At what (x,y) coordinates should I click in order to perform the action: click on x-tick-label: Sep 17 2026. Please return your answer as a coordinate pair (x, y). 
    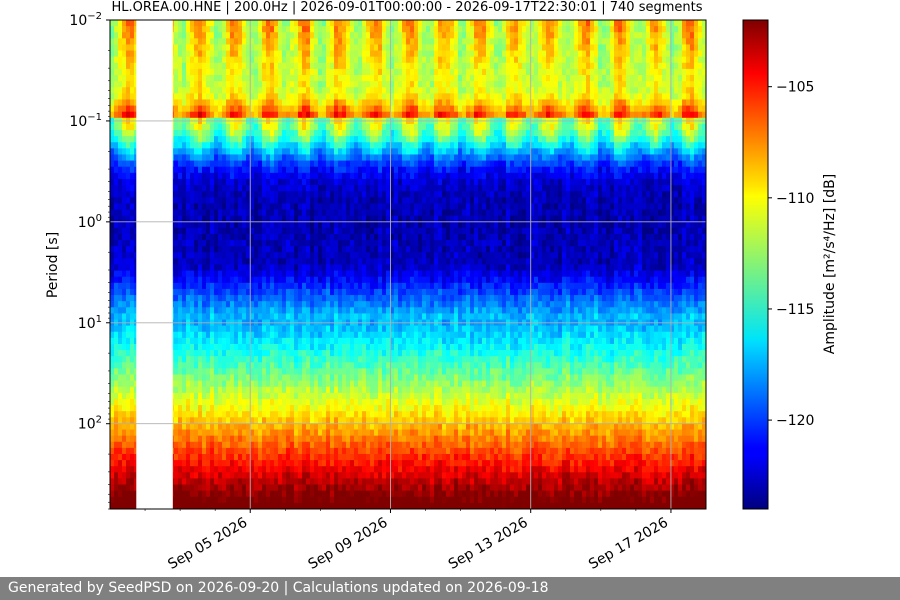
    Looking at the image, I should click on (628, 544).